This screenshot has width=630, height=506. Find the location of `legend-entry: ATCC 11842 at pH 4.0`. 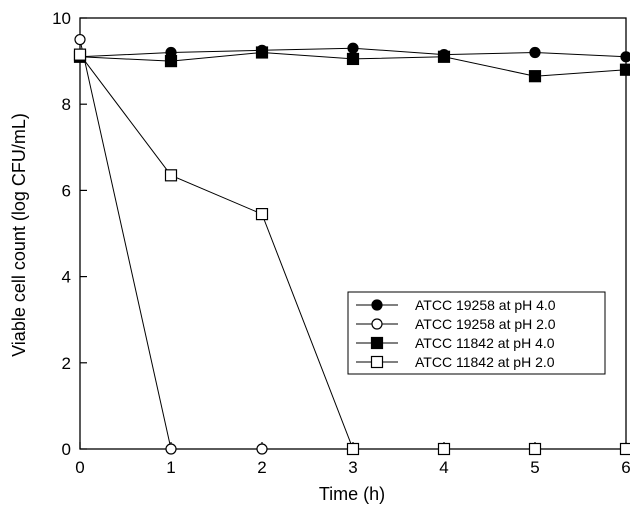

legend-entry: ATCC 11842 at pH 4.0 is located at coordinates (455, 343).